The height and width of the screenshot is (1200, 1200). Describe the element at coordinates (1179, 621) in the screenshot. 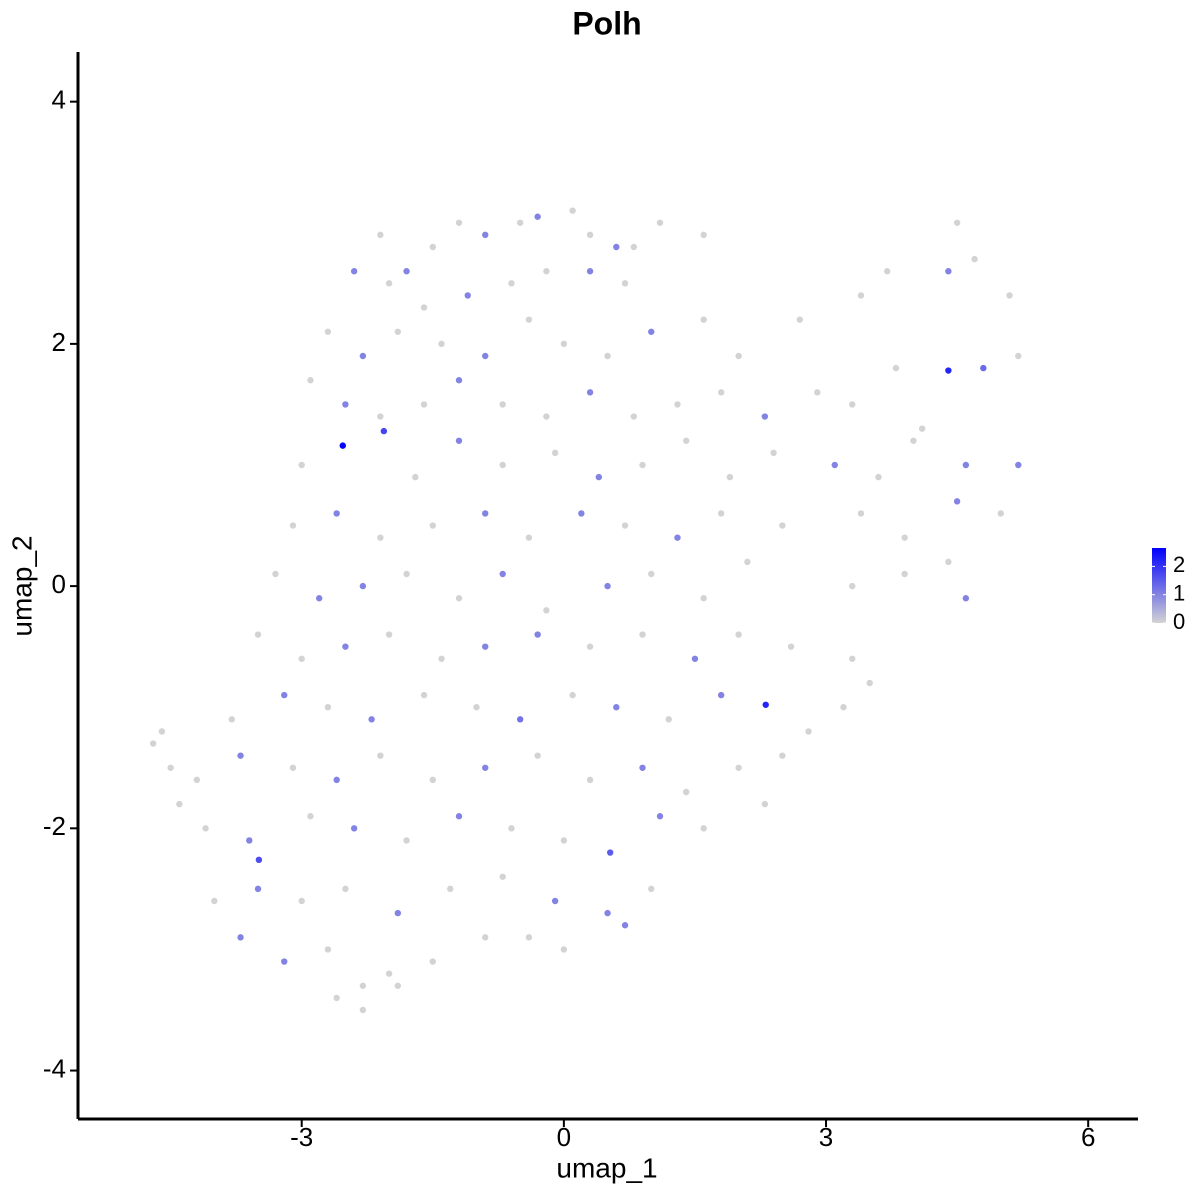

I see `colorbar-label: 0` at that location.